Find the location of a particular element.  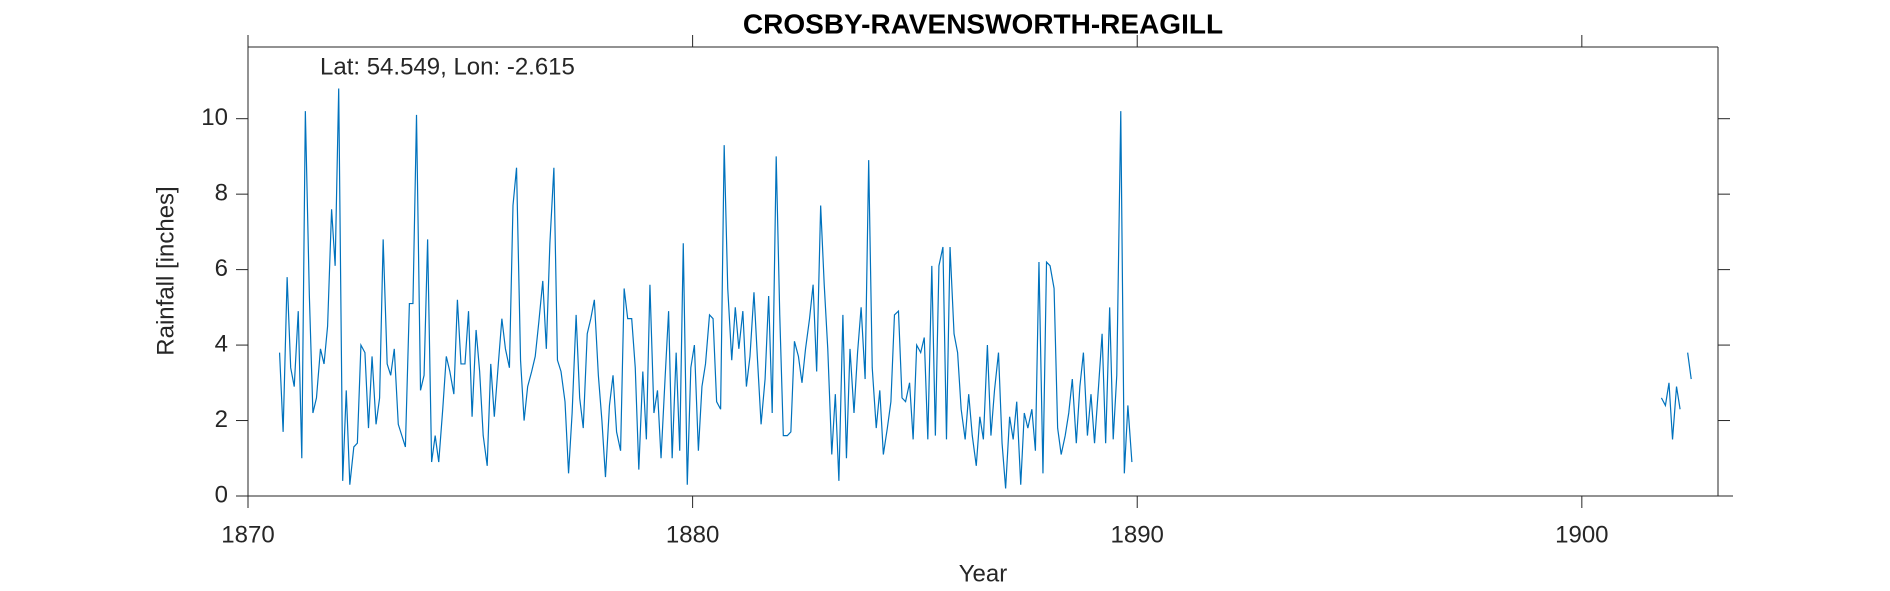

y-tick-label: 6 is located at coordinates (221, 268).